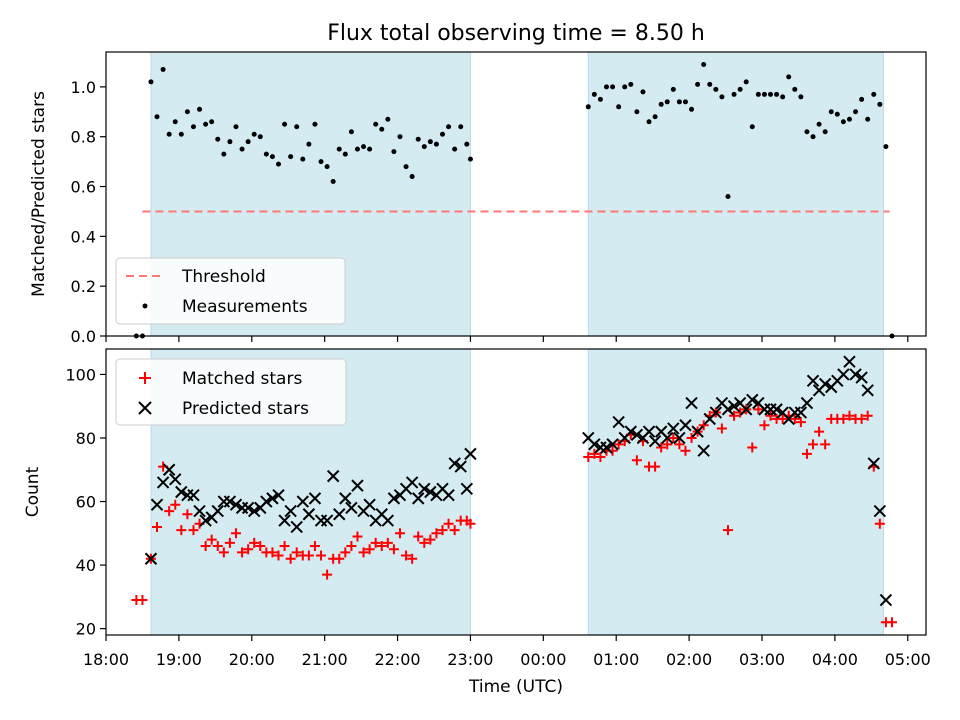 The image size is (960, 720). I want to click on y-tick-label: 0.4, so click(83, 236).